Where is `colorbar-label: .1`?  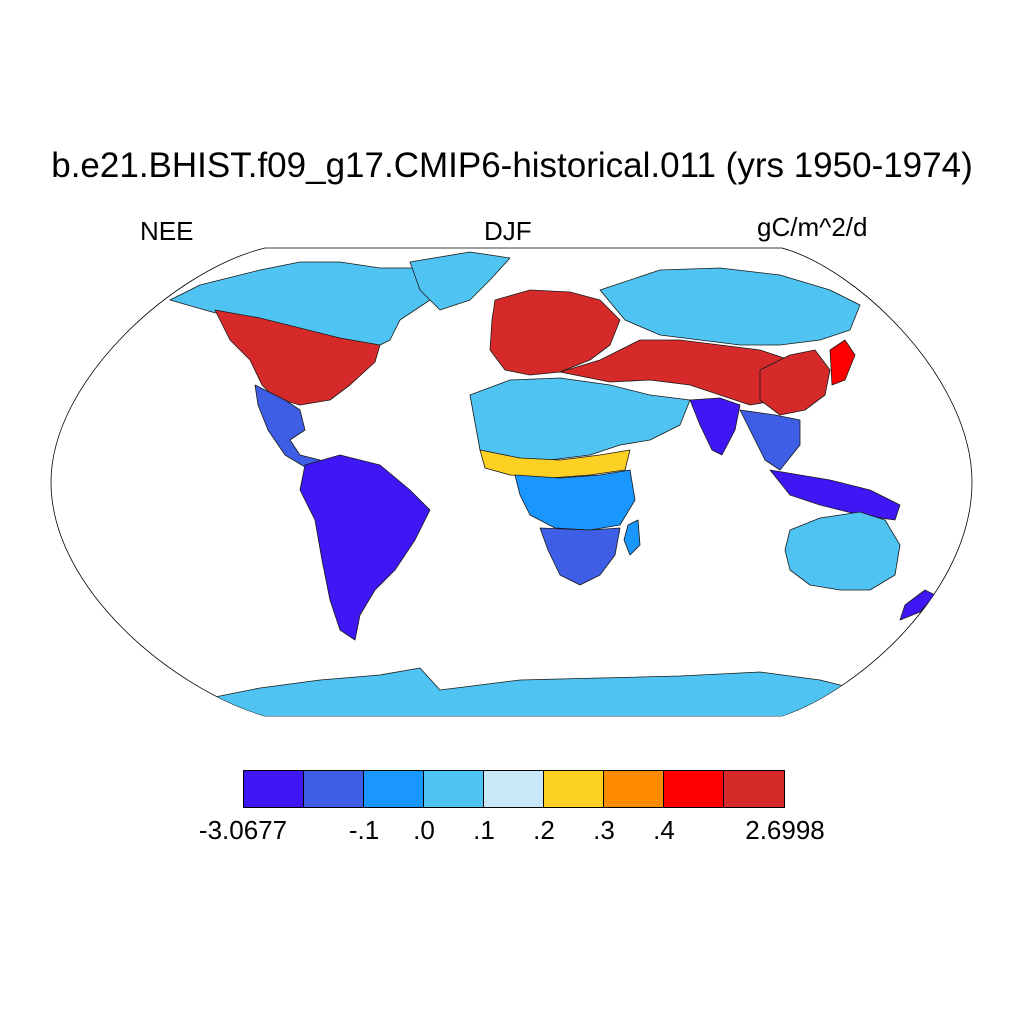
colorbar-label: .1 is located at coordinates (484, 830).